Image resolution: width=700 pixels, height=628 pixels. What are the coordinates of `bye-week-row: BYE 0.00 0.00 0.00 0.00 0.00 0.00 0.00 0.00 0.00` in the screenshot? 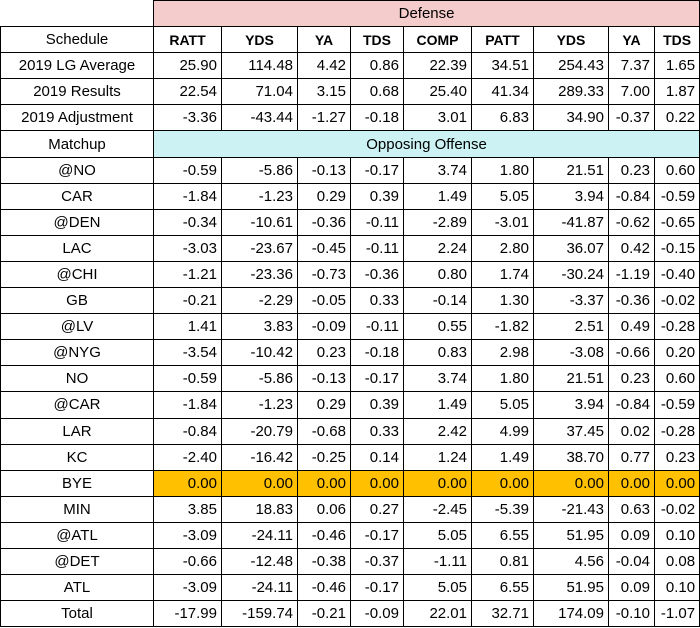 It's located at (350, 483).